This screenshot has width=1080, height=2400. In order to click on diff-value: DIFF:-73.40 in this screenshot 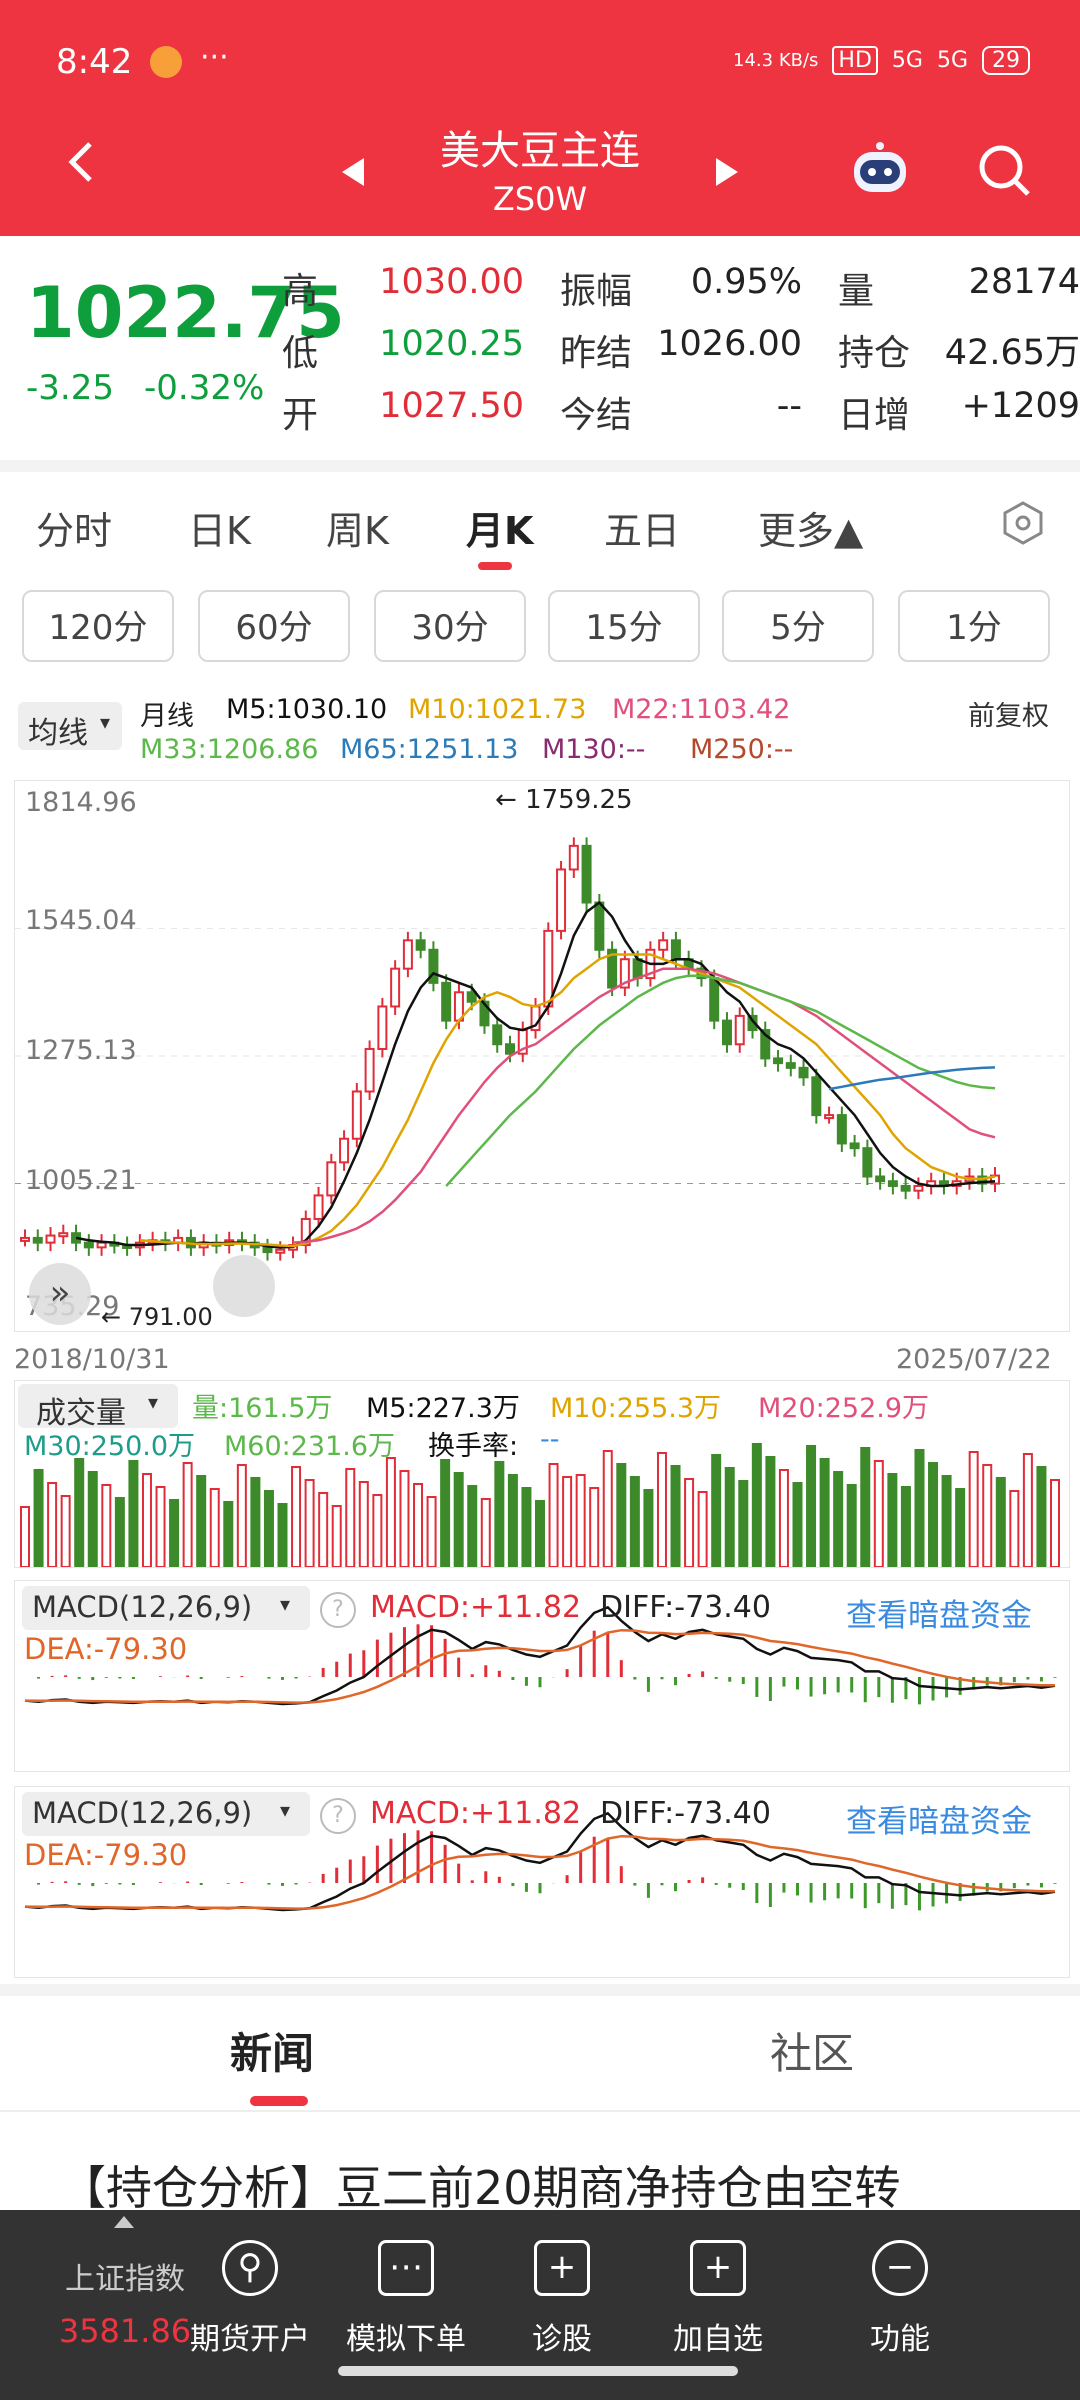, I will do `click(685, 1813)`.